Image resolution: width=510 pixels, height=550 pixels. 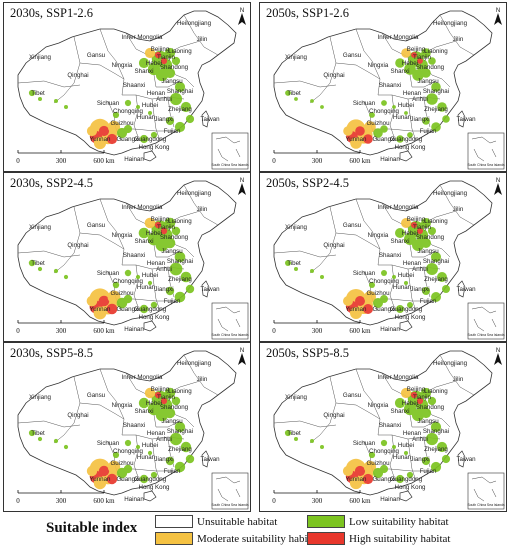 What do you see at coordinates (230, 505) in the screenshot?
I see `svg-text: South China Sea Islands` at bounding box center [230, 505].